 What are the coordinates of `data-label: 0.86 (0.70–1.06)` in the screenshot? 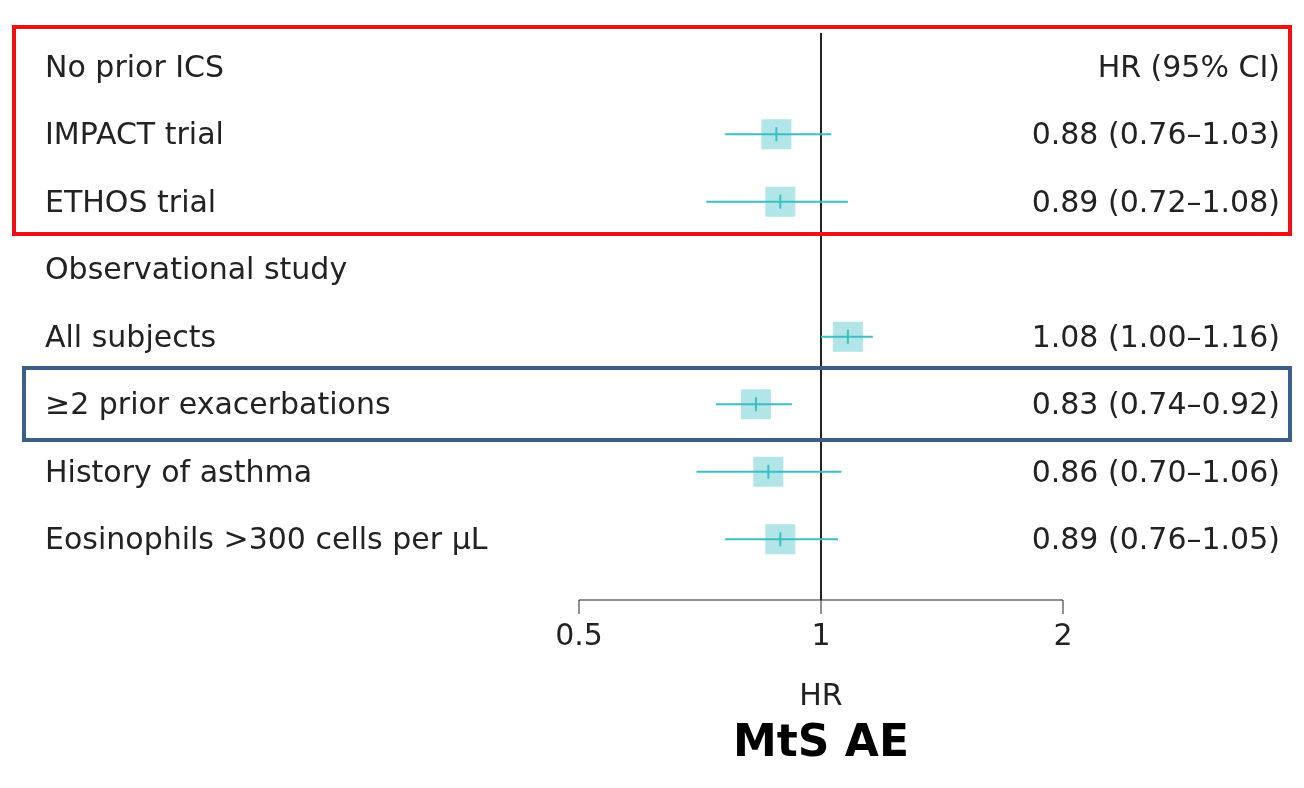 It's located at (1155, 471).